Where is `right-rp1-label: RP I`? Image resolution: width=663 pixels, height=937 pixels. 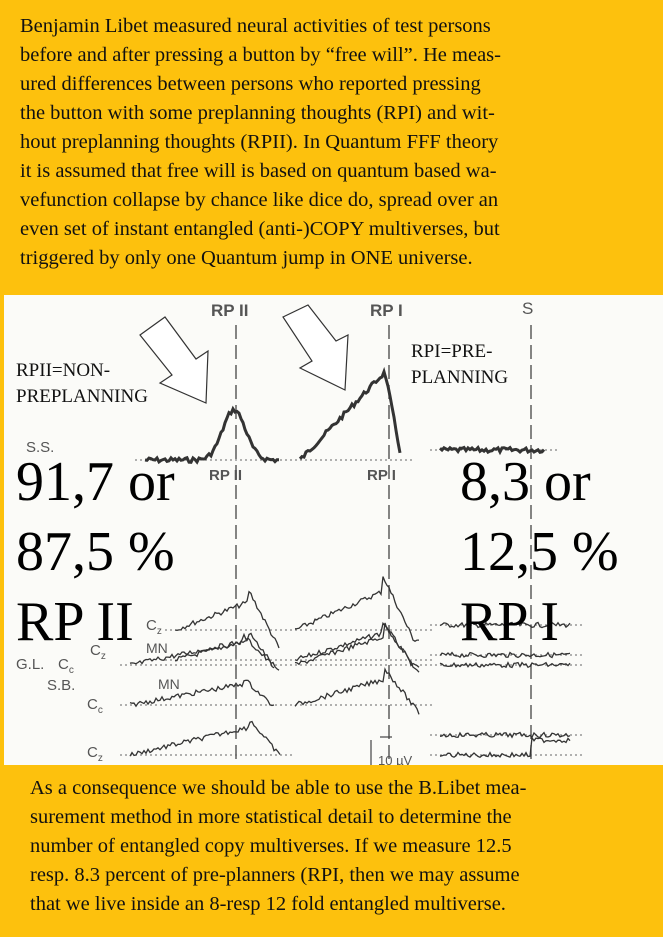 right-rp1-label: RP I is located at coordinates (509, 622).